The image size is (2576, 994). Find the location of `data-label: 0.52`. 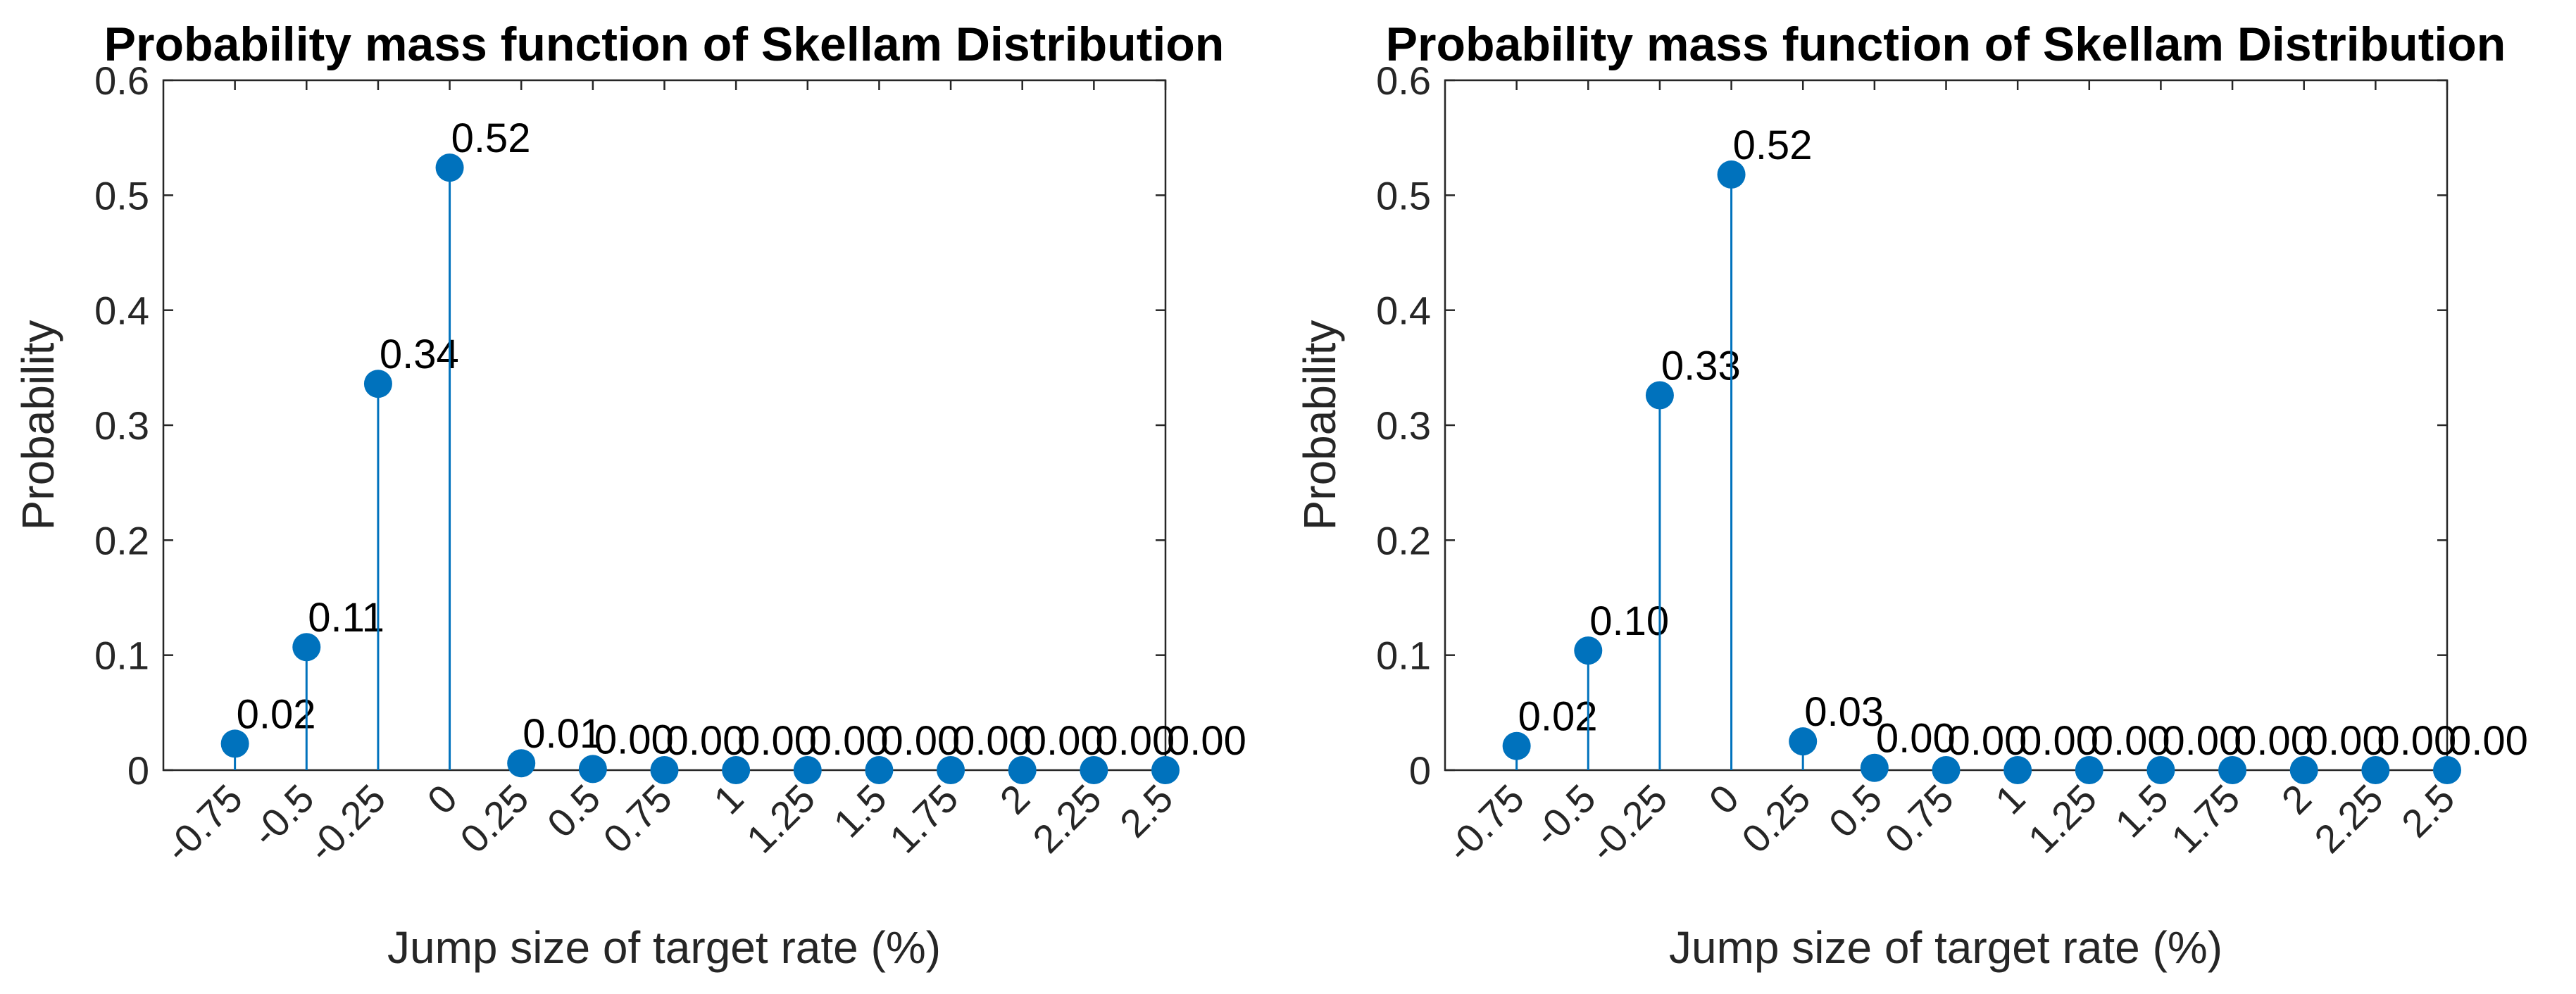

data-label: 0.52 is located at coordinates (1773, 145).